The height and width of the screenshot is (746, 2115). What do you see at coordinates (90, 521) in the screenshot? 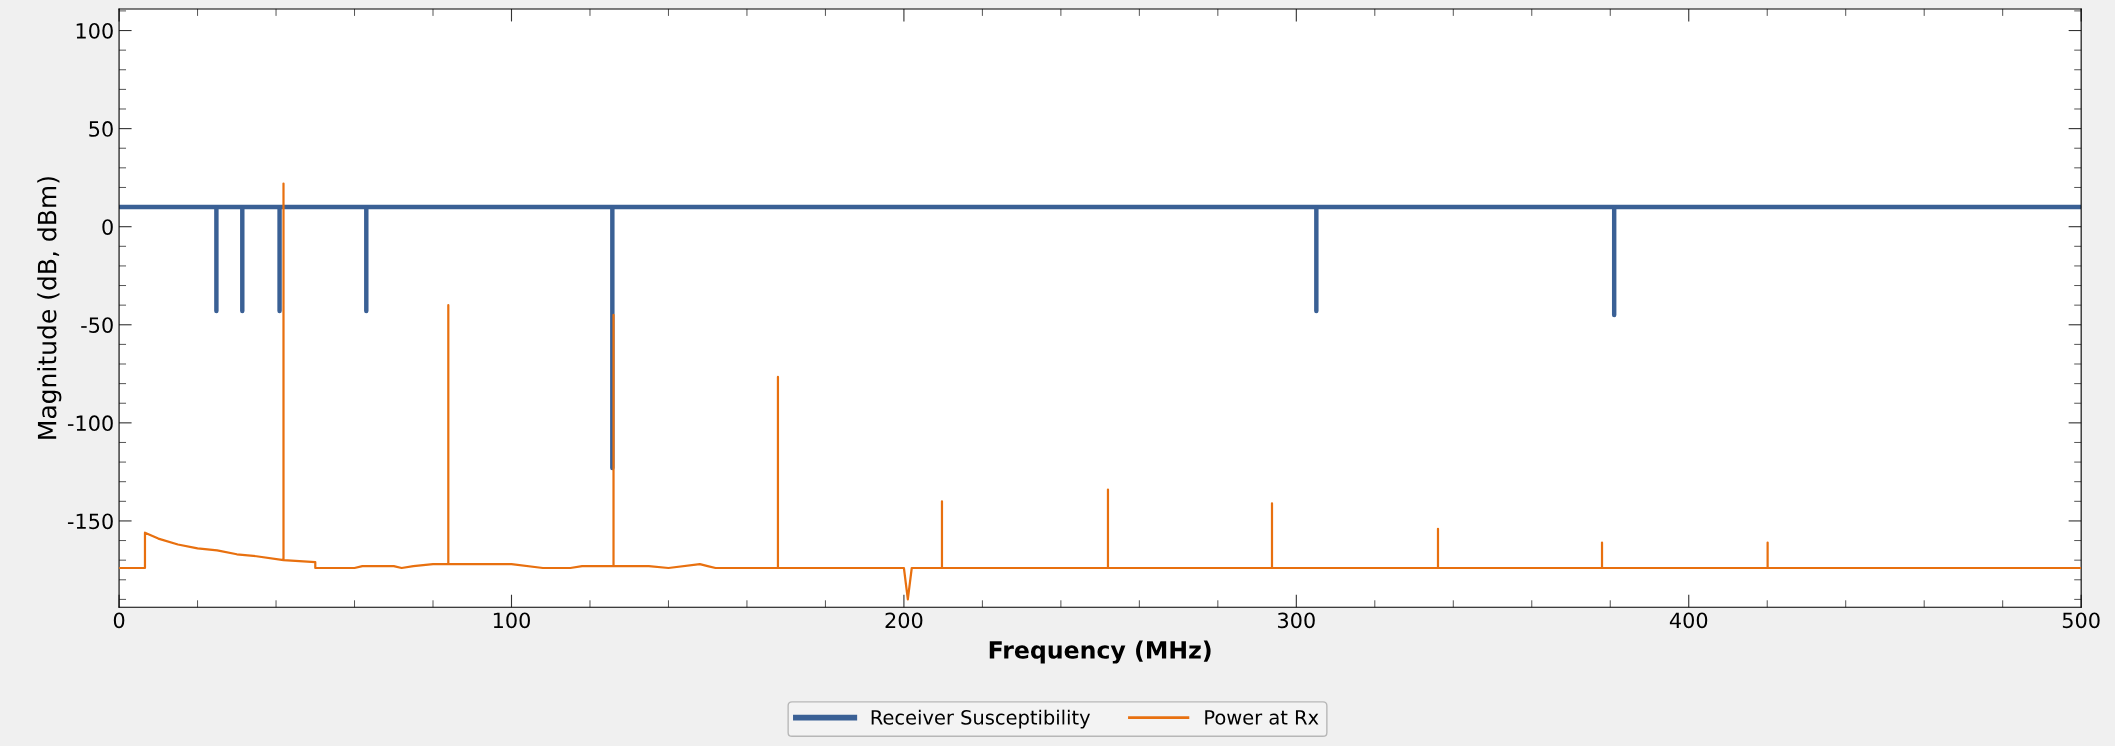
I see `y-tick-label: -150` at bounding box center [90, 521].